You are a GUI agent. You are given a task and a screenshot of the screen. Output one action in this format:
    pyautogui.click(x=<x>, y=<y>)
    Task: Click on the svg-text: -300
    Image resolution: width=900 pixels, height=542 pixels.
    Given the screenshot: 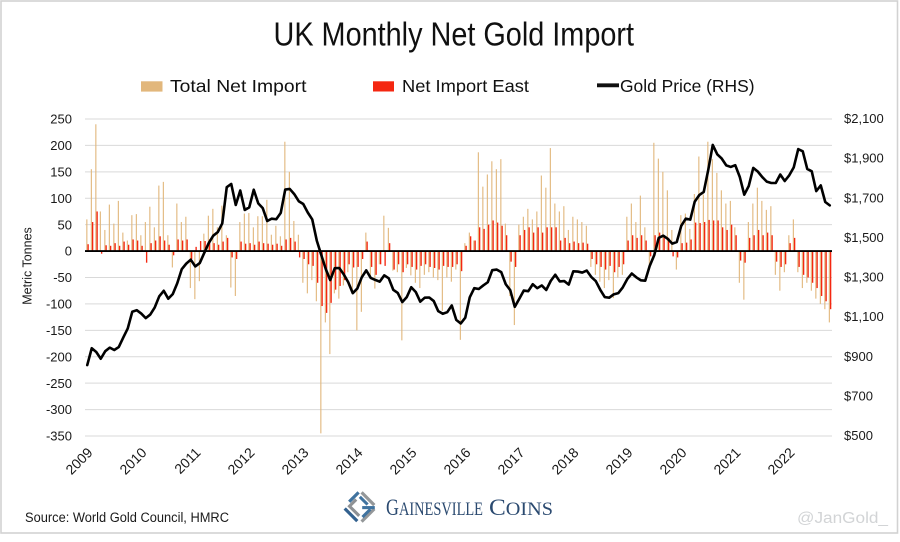 What is the action you would take?
    pyautogui.click(x=59, y=409)
    